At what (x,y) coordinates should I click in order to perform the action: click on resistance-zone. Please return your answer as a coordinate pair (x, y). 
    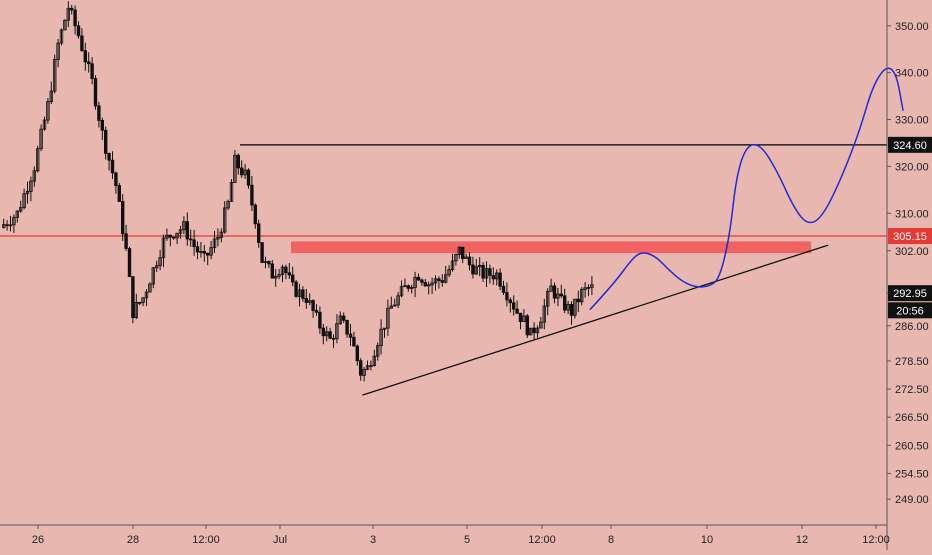
    Looking at the image, I should click on (551, 247).